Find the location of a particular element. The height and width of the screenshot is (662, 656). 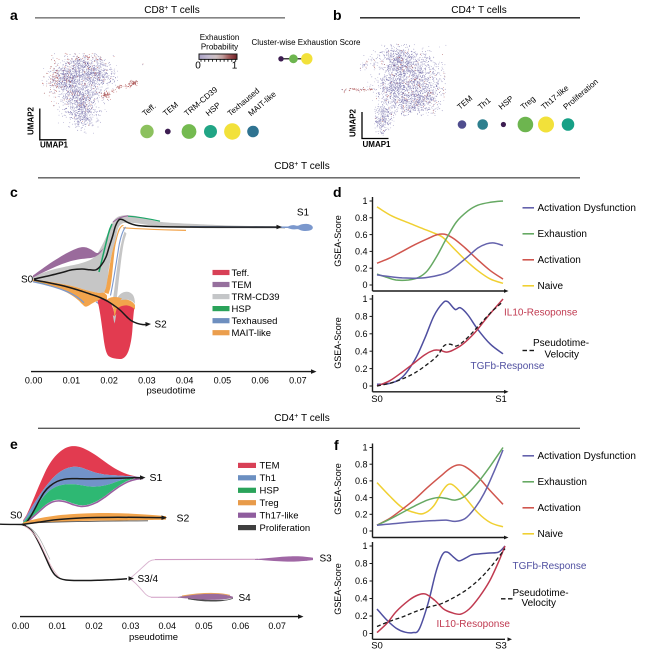

svg-text: b is located at coordinates (337, 15).